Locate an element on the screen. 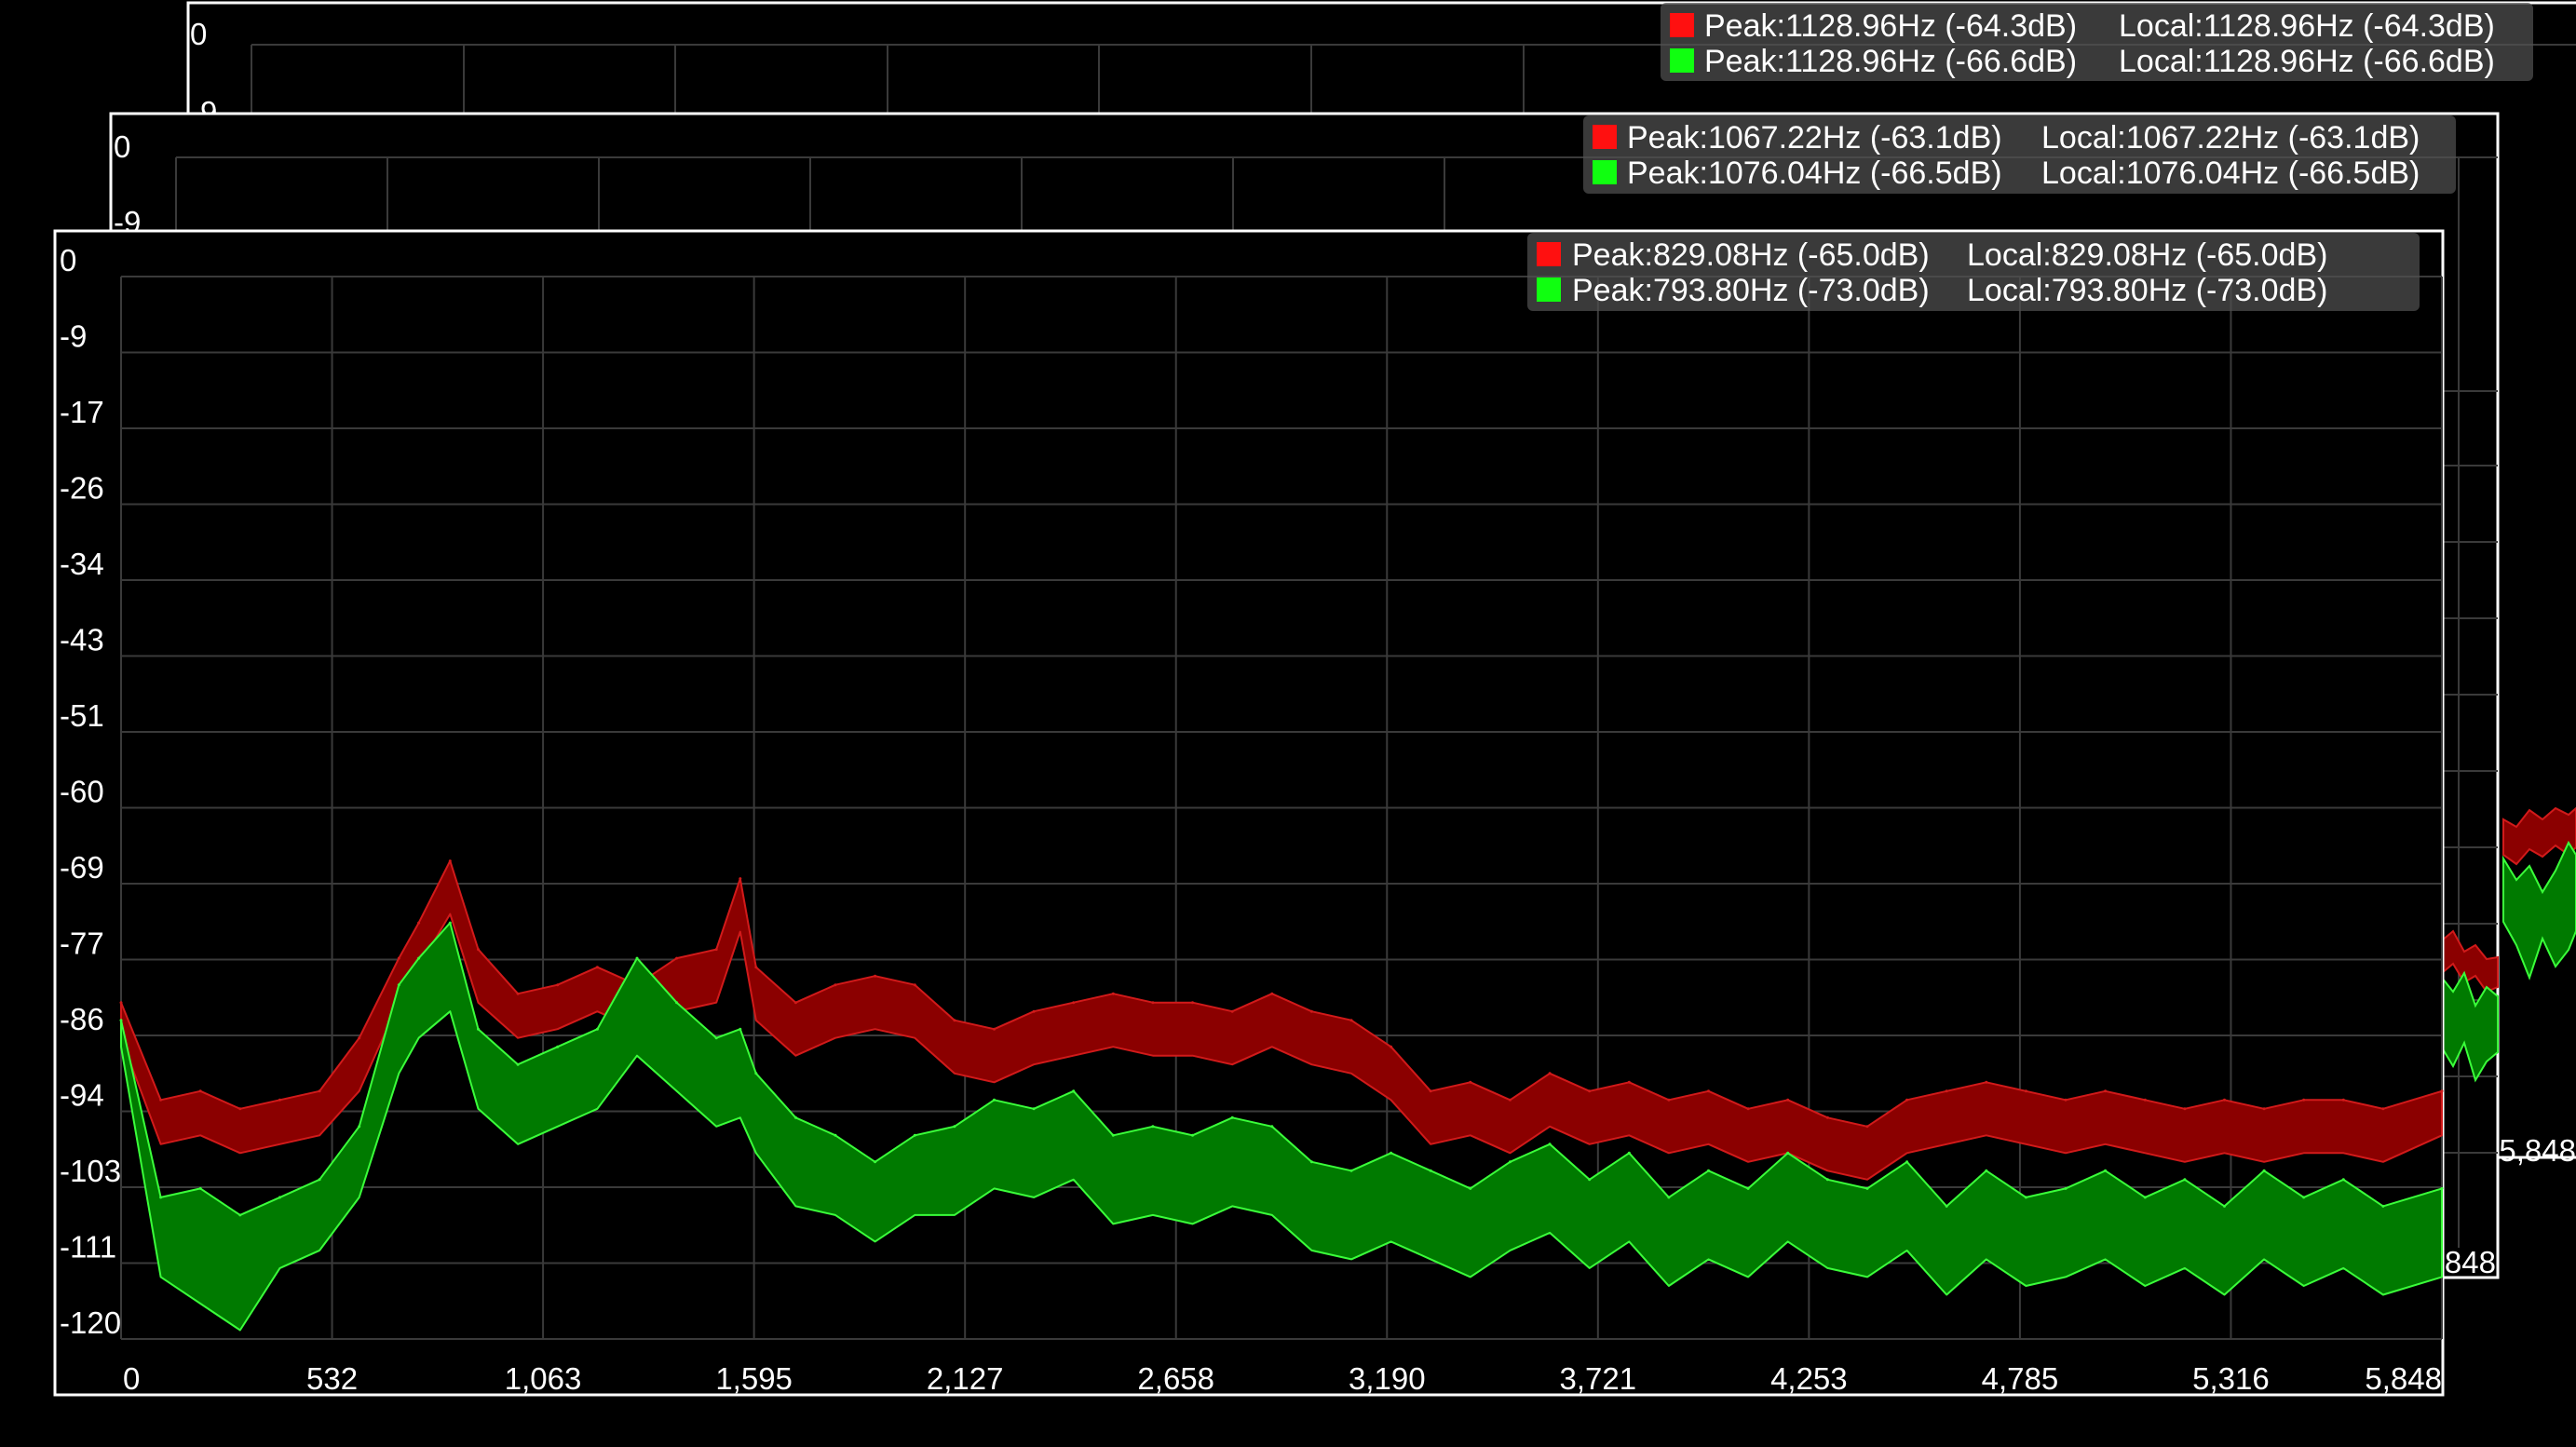 The height and width of the screenshot is (1447, 2576). x-tick: 4,785 is located at coordinates (2020, 1378).